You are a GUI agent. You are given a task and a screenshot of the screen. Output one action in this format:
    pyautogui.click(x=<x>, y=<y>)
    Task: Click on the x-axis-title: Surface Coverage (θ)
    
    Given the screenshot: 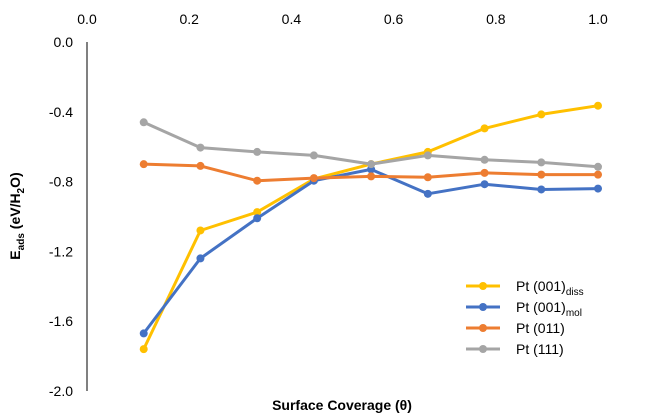 What is the action you would take?
    pyautogui.click(x=342, y=405)
    